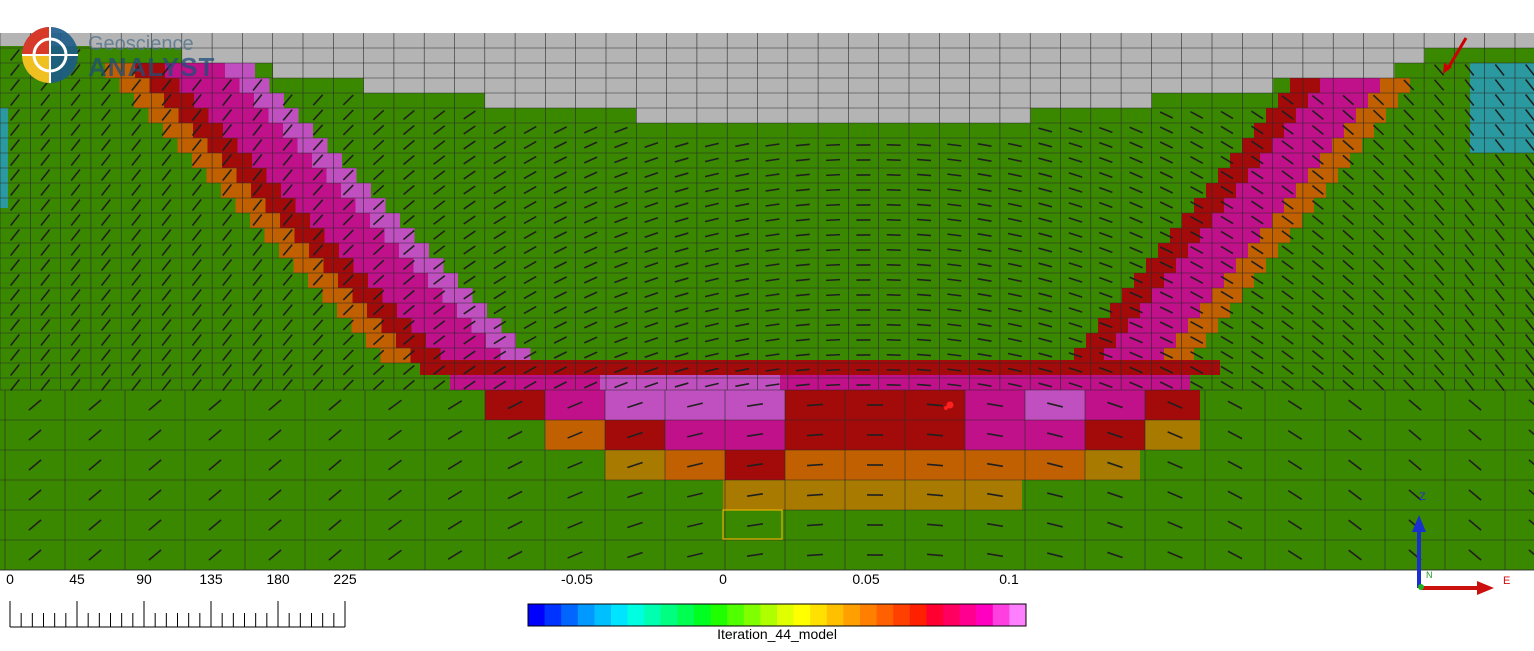 This screenshot has width=1534, height=651. Describe the element at coordinates (344, 579) in the screenshot. I see `scale-label: 225` at that location.